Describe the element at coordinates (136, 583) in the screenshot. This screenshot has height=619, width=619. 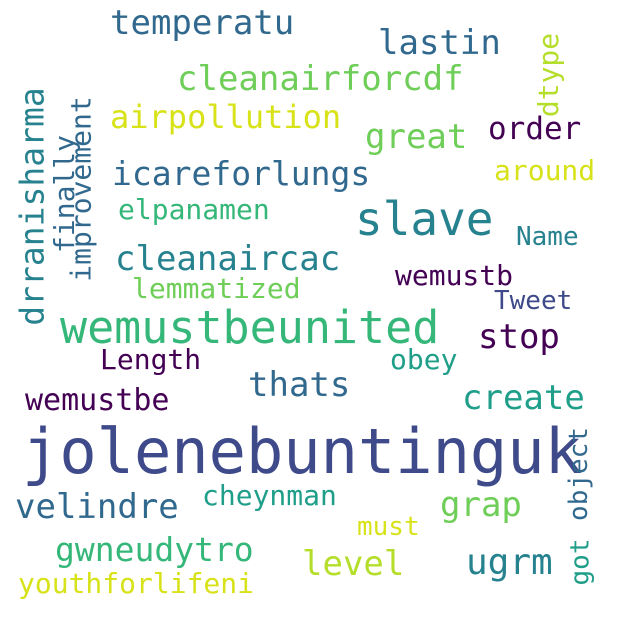
I see `word-youthforlifeni: youthforlifeni` at that location.